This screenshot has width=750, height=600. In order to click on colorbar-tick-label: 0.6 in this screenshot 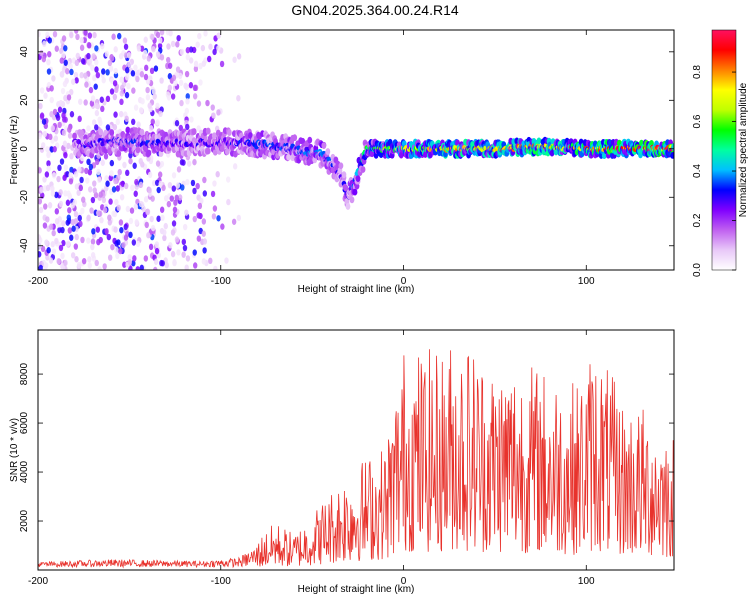, I will do `click(697, 121)`.